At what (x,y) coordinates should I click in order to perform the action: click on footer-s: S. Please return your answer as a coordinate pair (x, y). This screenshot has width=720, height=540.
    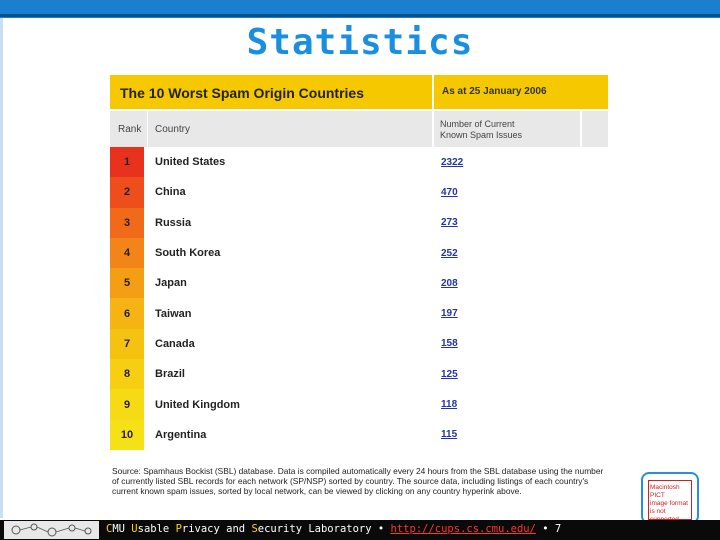
    Looking at the image, I should click on (254, 529).